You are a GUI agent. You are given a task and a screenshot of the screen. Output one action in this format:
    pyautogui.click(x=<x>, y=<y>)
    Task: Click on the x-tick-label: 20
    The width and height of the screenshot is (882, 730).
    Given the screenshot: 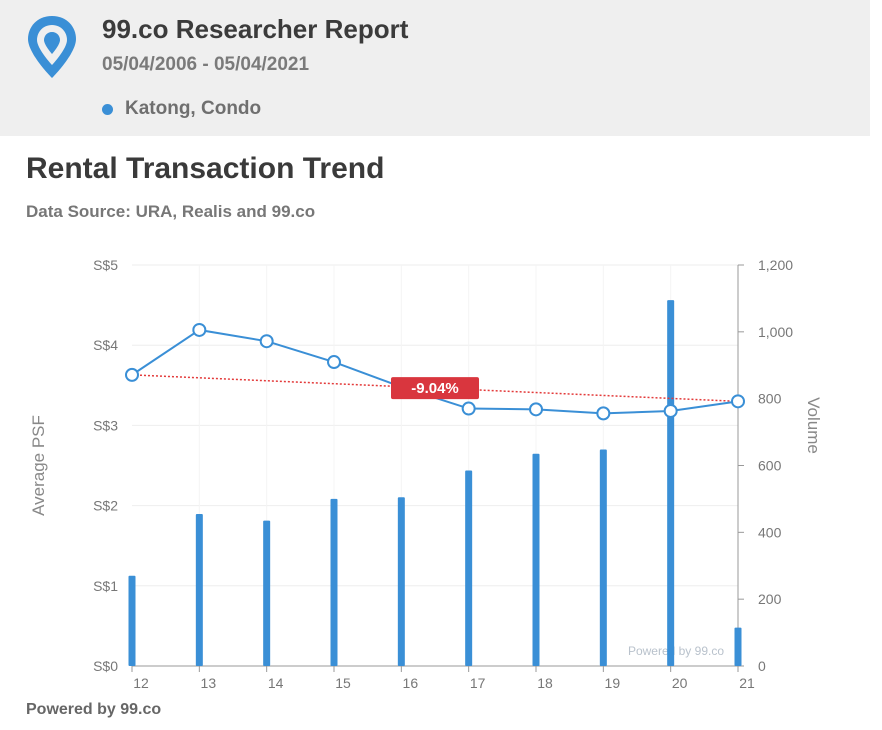 What is the action you would take?
    pyautogui.click(x=680, y=683)
    